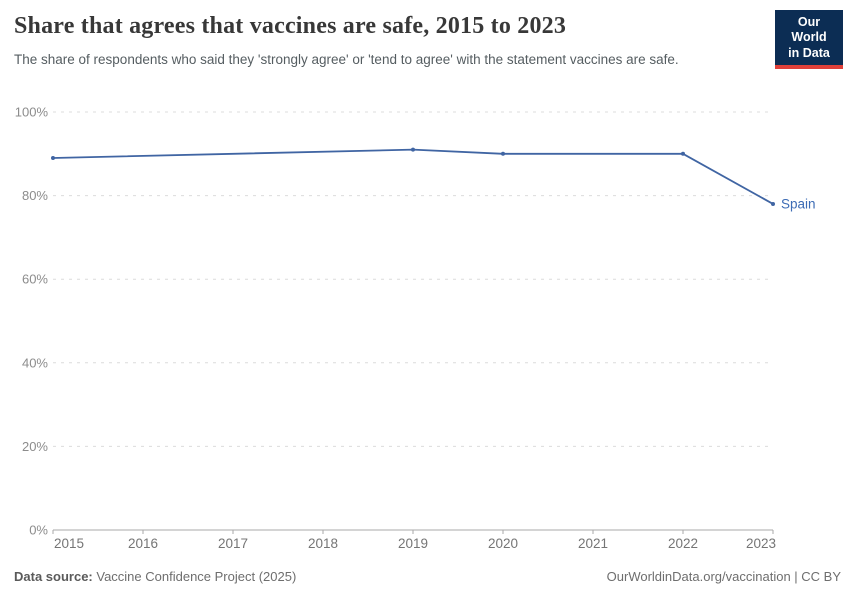  Describe the element at coordinates (32, 112) in the screenshot. I see `y-axis-tick-label: 100%` at that location.